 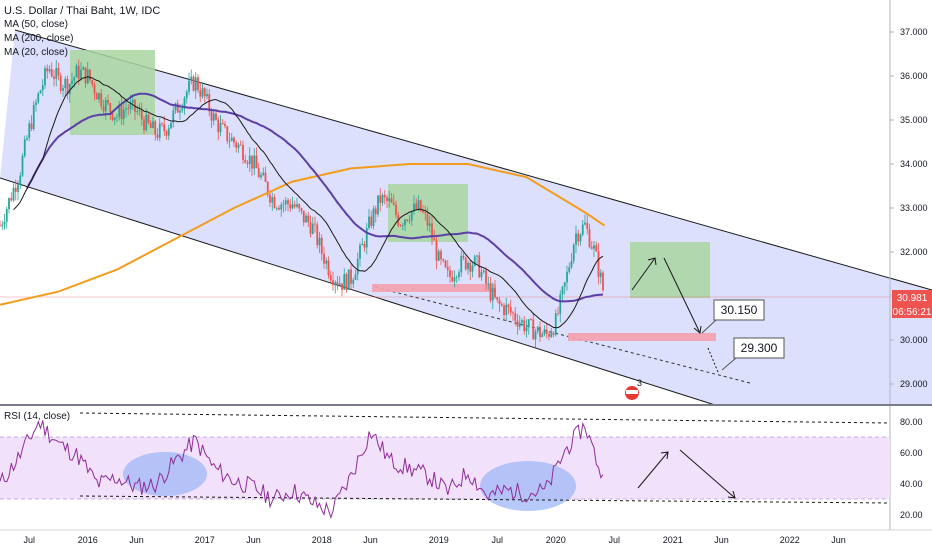 What do you see at coordinates (912, 311) in the screenshot?
I see `countdown-badge: 06:56:21` at bounding box center [912, 311].